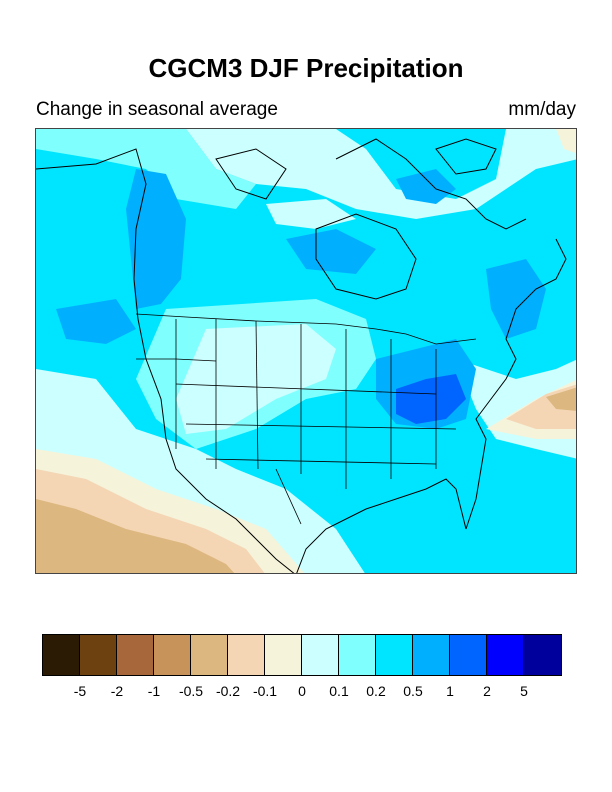 This screenshot has width=612, height=792. I want to click on legend-tick-label: 2, so click(487, 691).